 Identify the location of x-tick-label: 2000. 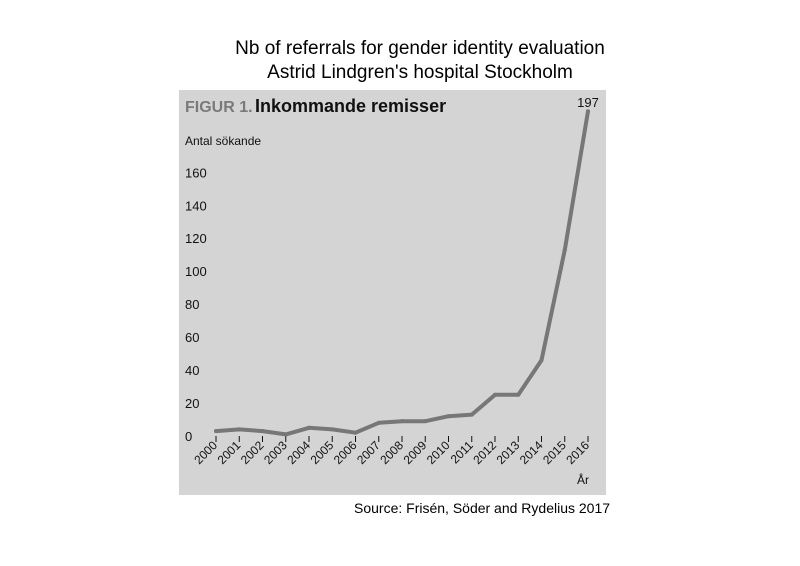
(205, 452).